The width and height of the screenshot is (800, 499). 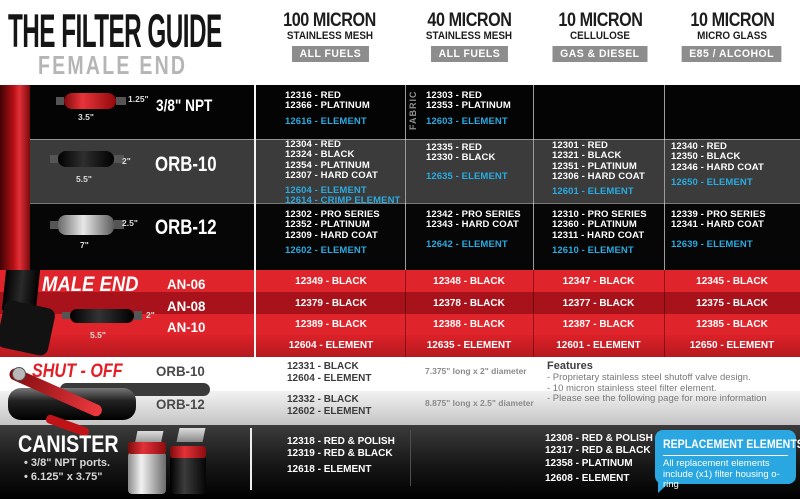 What do you see at coordinates (400, 303) in the screenshot?
I see `male-row-an08-background` at bounding box center [400, 303].